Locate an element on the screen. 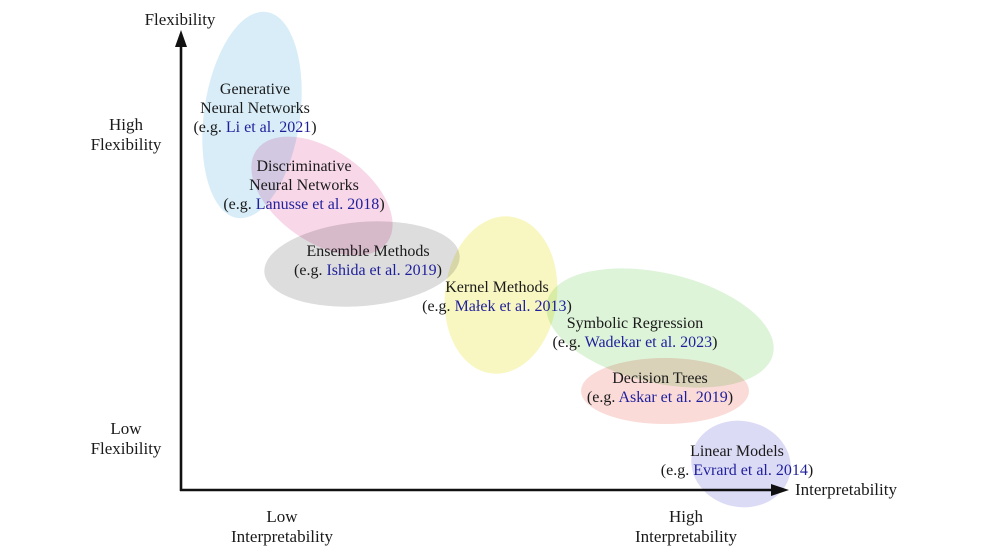 This screenshot has height=560, width=1000. kernel-methods-label: Kernel Methods (e.g. Małek et al. 2013) is located at coordinates (497, 297).